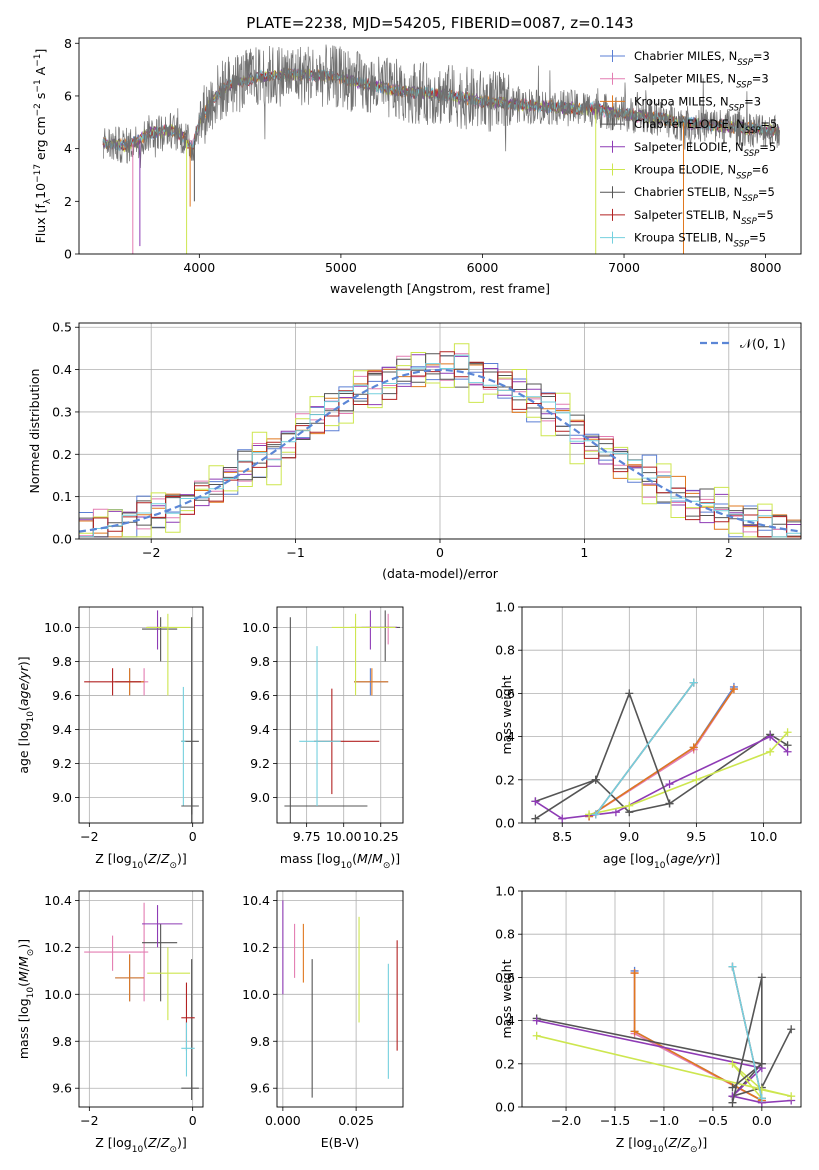 This screenshot has height=1170, width=819. Describe the element at coordinates (689, 124) in the screenshot. I see `legend-label-main: Chabrier ELODIE, N` at that location.